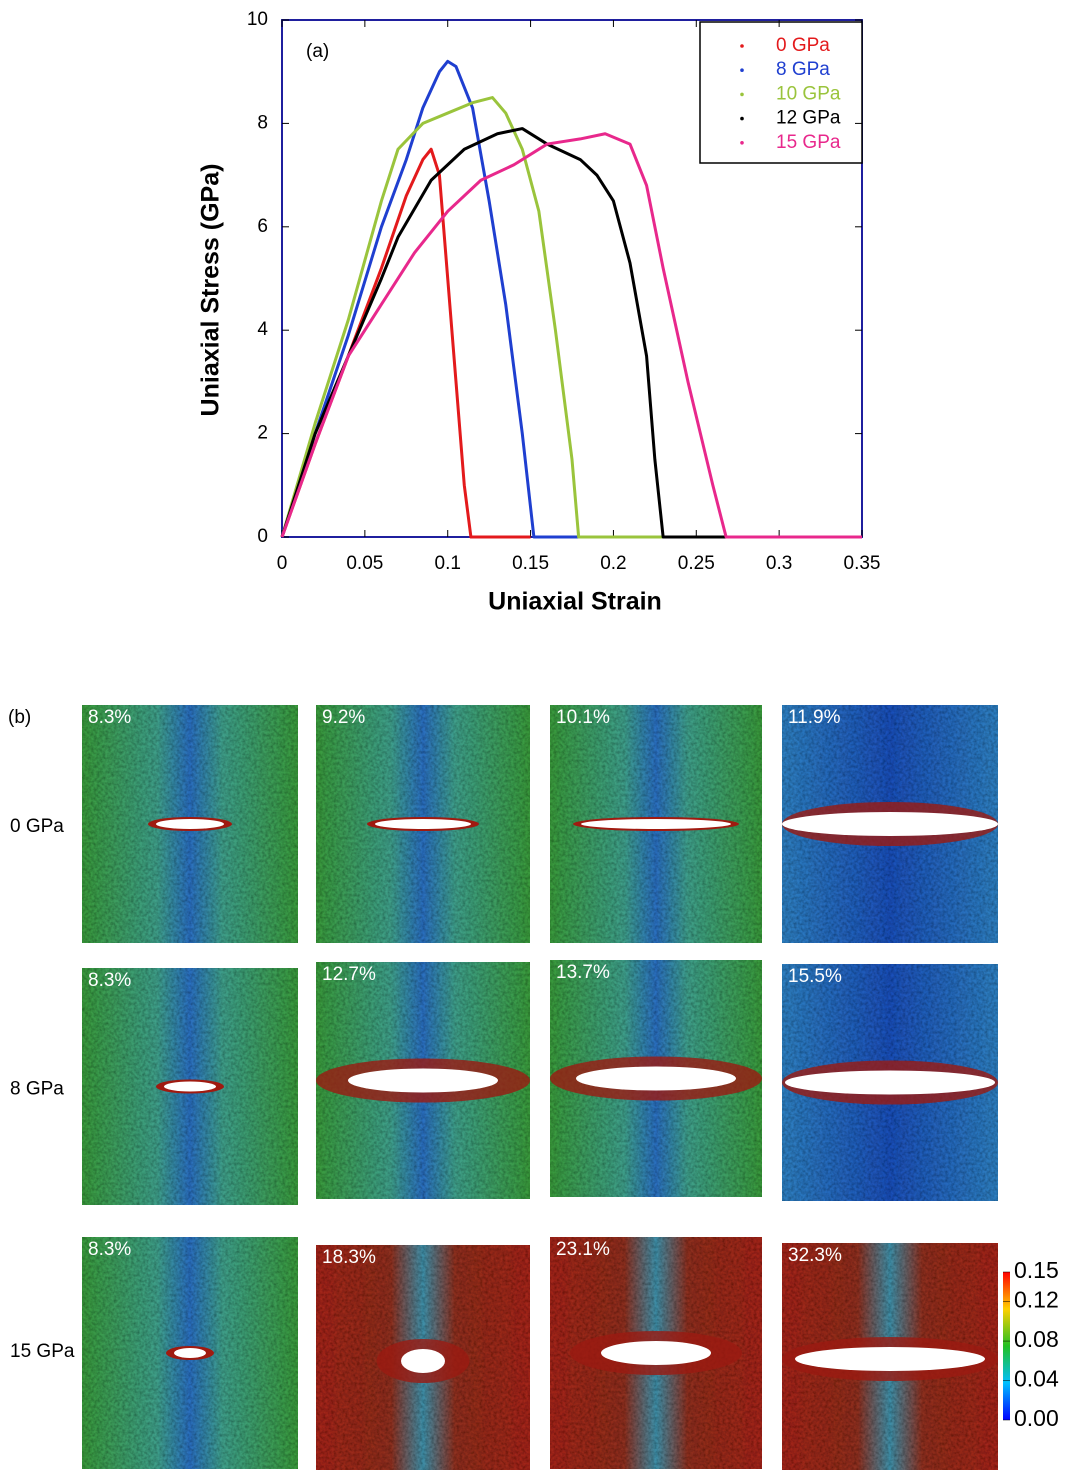 The width and height of the screenshot is (1067, 1470). I want to click on colorbar, so click(1006, 1346).